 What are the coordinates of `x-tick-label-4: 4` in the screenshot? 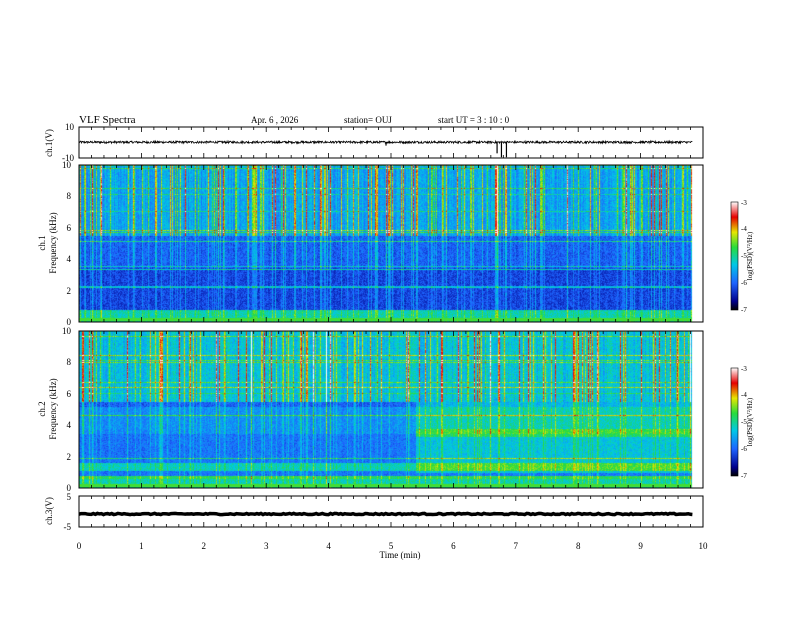 It's located at (328, 546).